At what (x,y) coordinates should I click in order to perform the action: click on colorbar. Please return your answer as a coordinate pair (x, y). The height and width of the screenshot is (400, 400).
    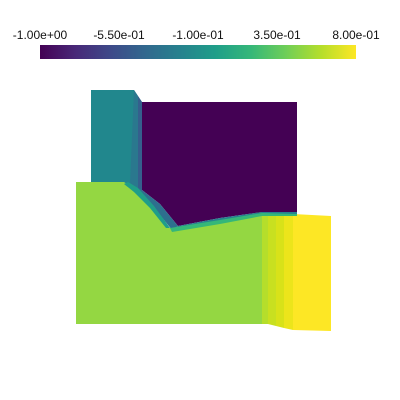
    Looking at the image, I should click on (198, 52).